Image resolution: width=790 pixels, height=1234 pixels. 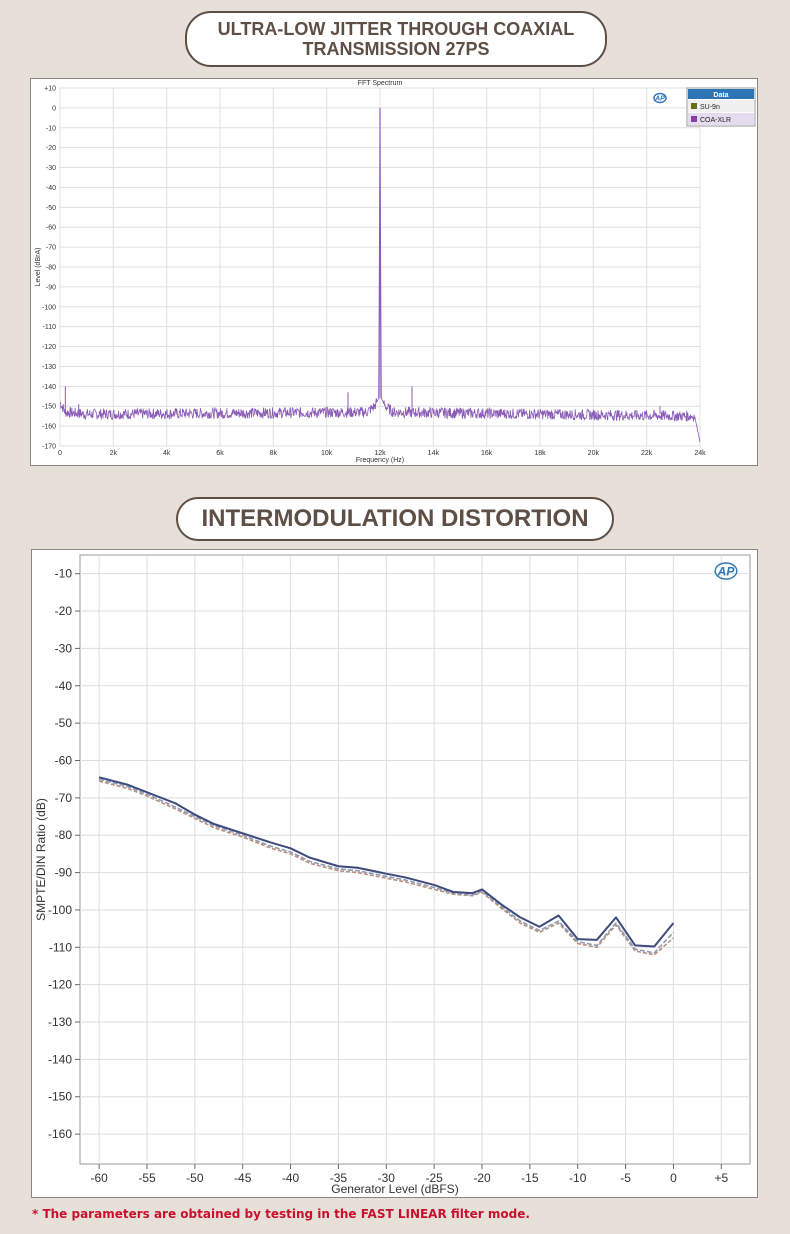 I want to click on fft-y-tick-label: +10, so click(x=50, y=89).